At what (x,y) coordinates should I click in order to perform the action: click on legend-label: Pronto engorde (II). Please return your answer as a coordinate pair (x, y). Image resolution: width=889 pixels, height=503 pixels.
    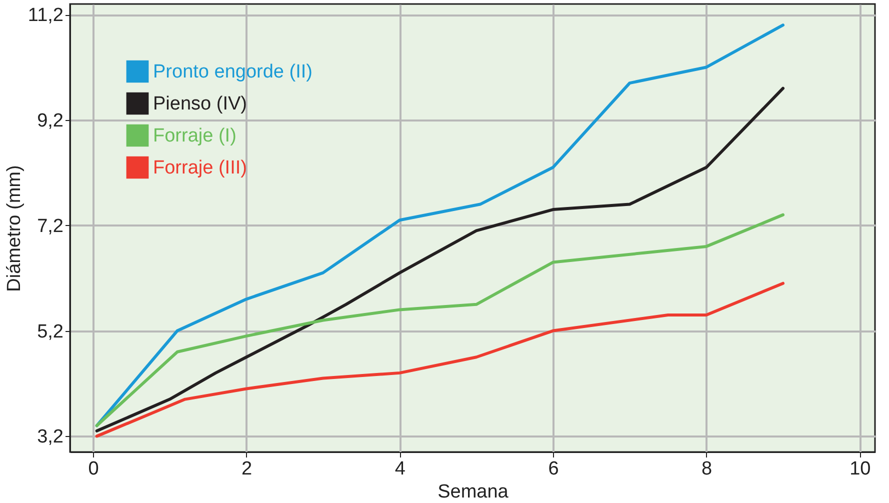
    Looking at the image, I should click on (232, 72).